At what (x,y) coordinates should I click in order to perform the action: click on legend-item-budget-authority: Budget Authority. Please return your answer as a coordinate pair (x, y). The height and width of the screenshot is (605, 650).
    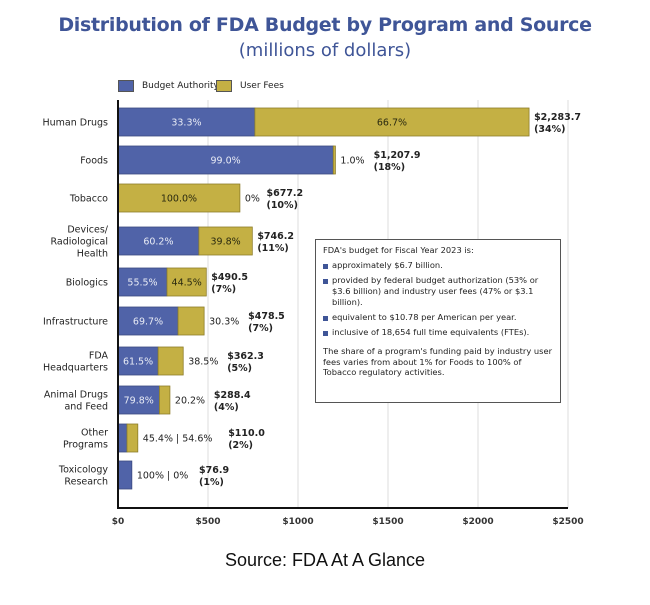
    Looking at the image, I should click on (168, 86).